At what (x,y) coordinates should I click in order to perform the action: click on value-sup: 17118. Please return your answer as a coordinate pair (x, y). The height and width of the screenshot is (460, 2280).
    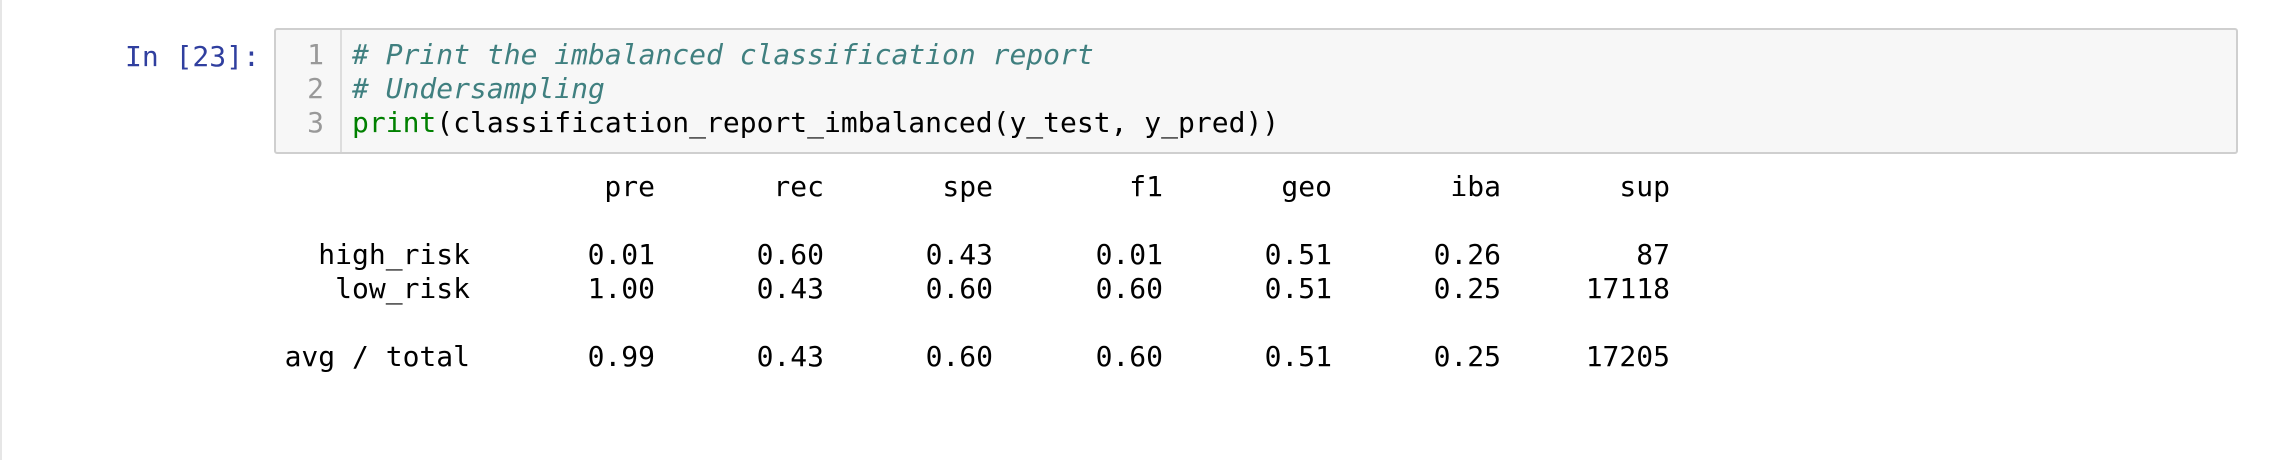
    Looking at the image, I should click on (1627, 288).